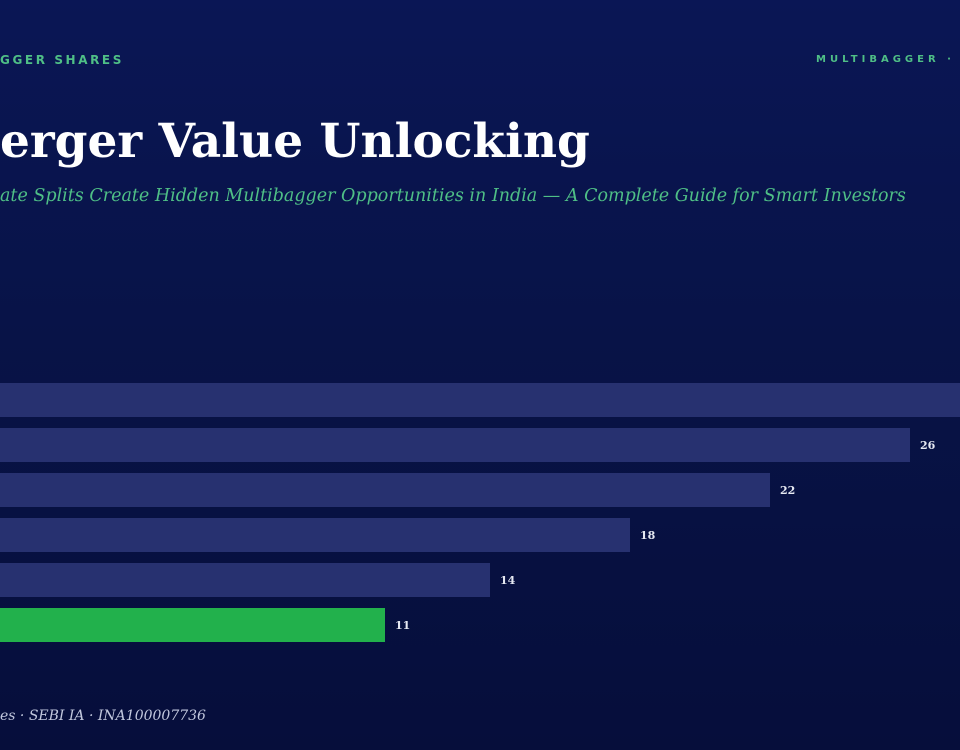 The image size is (960, 750). Describe the element at coordinates (62, 60) in the screenshot. I see `section-kicker: GGER SHARES` at that location.